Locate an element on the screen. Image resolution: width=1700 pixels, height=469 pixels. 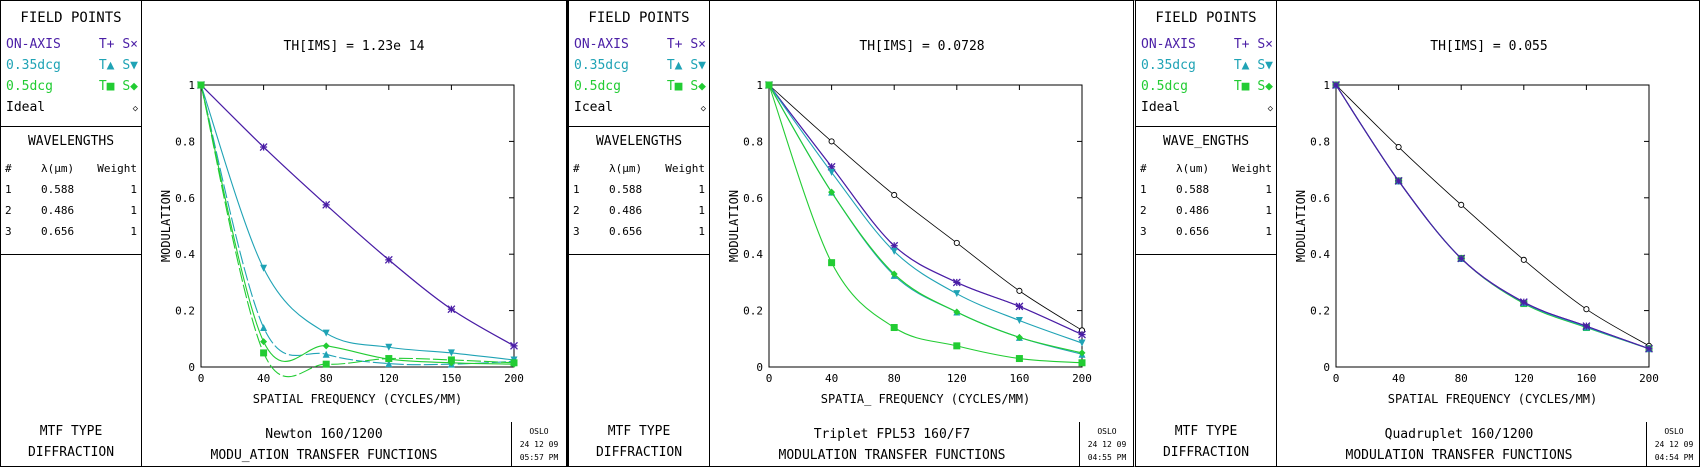
x-tick-label: 80 is located at coordinates (1461, 378).